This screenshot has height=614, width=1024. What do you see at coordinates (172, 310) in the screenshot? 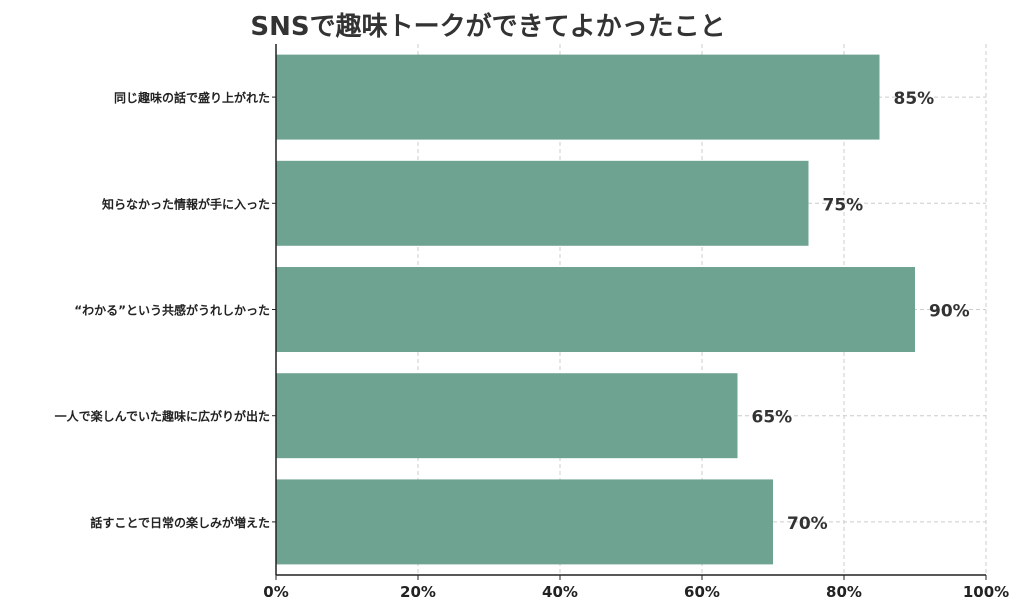
I see `category-label-2: “わかる”という共感がうれしかった` at bounding box center [172, 310].